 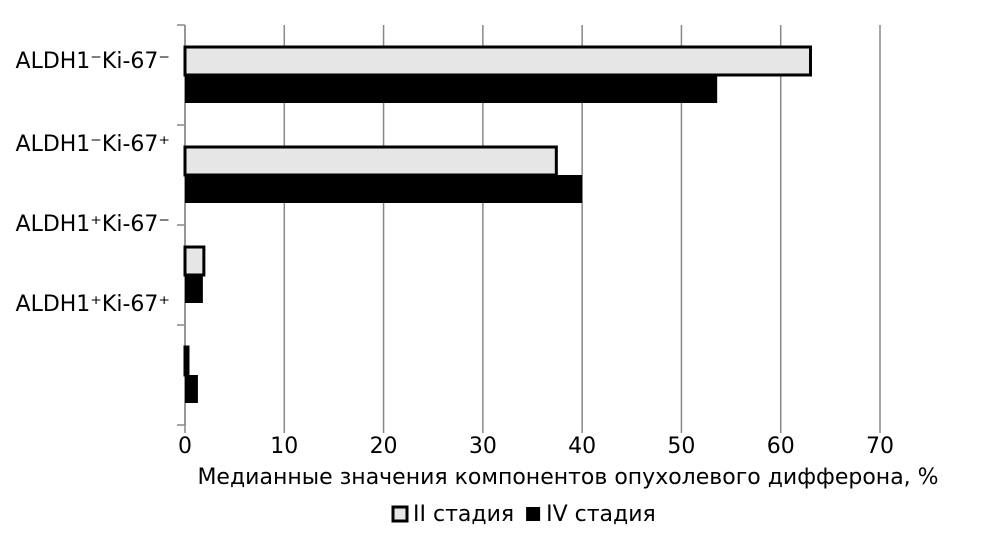 What do you see at coordinates (880, 446) in the screenshot?
I see `x-tick-label: 70` at bounding box center [880, 446].